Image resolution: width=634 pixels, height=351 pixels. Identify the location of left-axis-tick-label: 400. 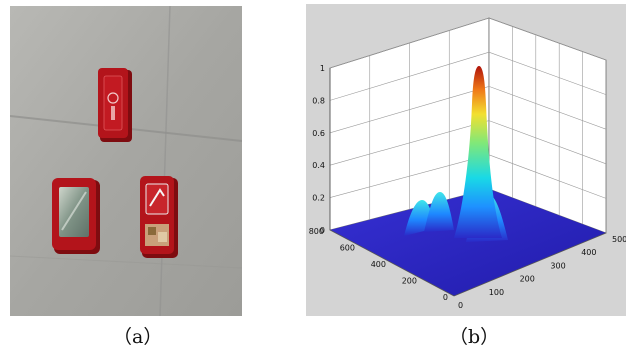
(378, 264).